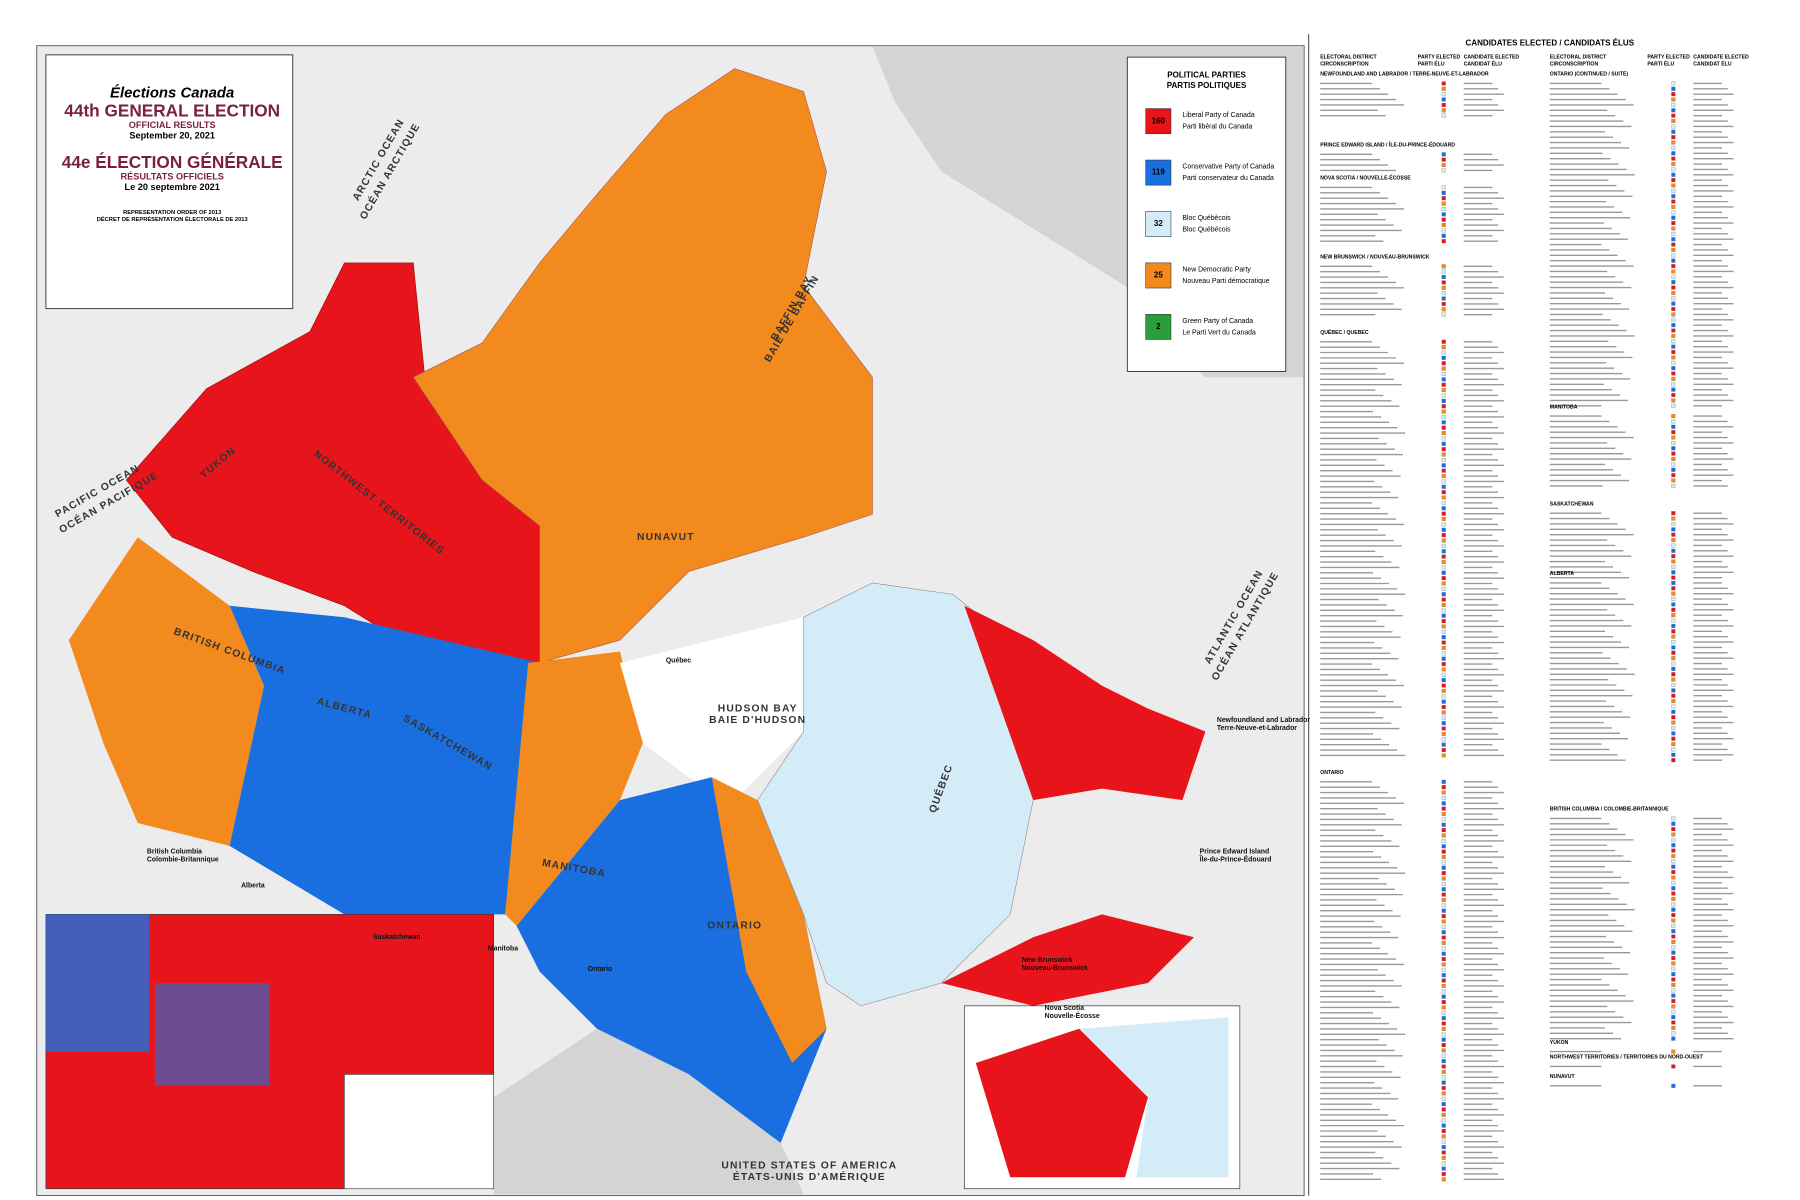 This screenshot has height=1200, width=1800. What do you see at coordinates (1578, 58) in the screenshot?
I see `column-header: ELECTORAL DISTRICT` at bounding box center [1578, 58].